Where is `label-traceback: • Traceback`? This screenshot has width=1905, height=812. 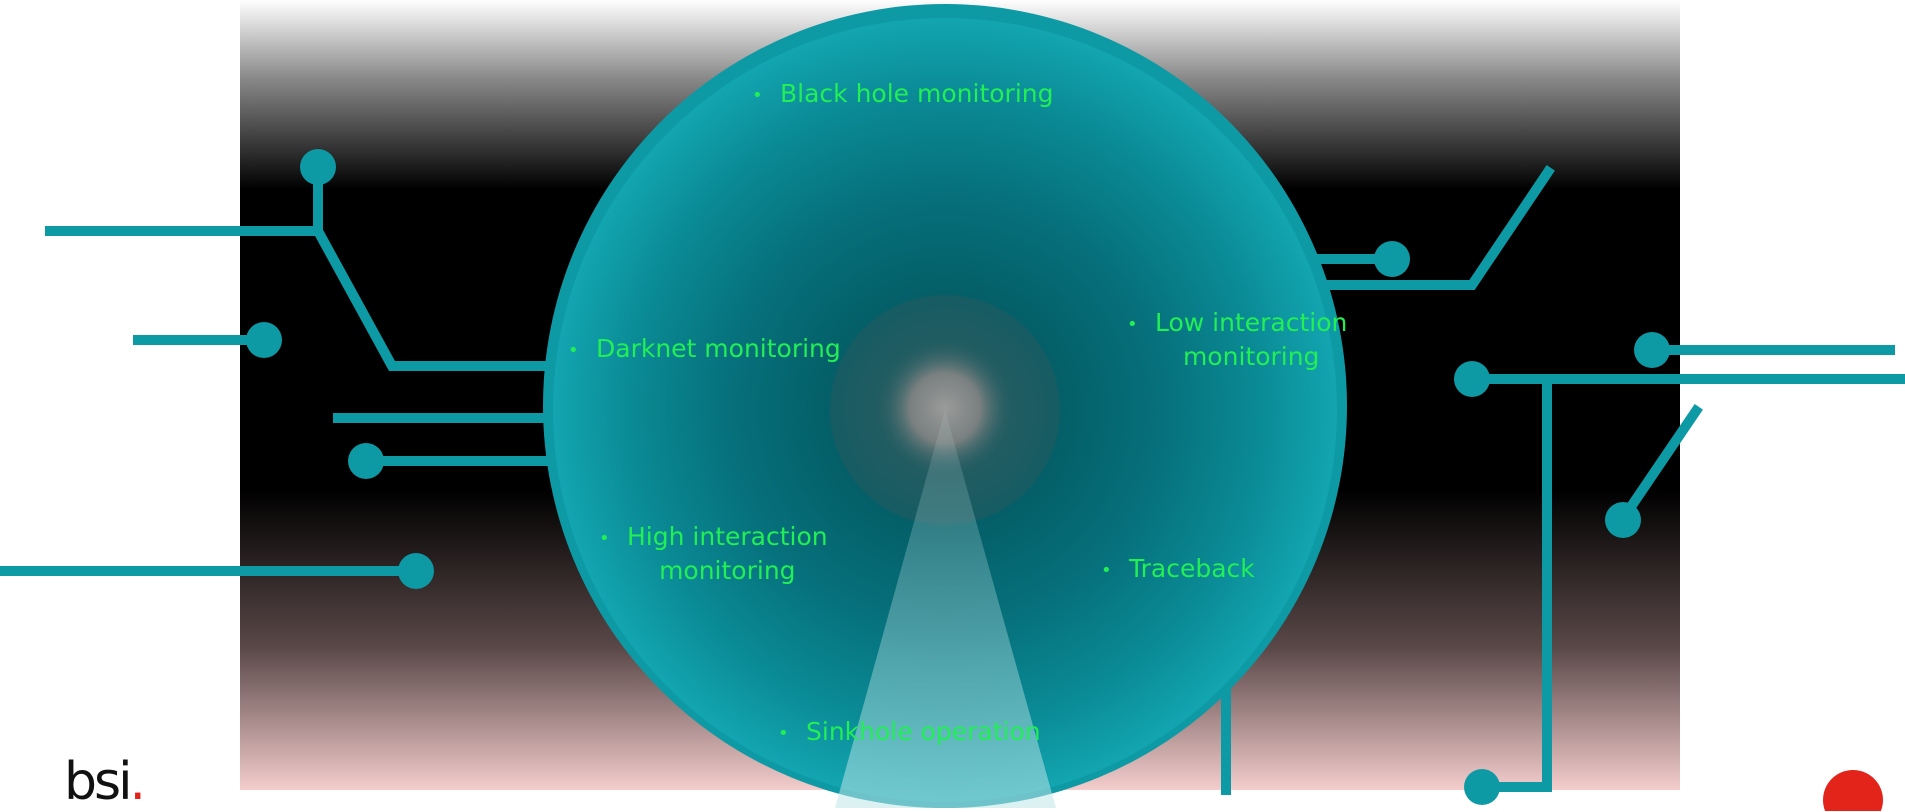
label-traceback: • Traceback is located at coordinates (1178, 568).